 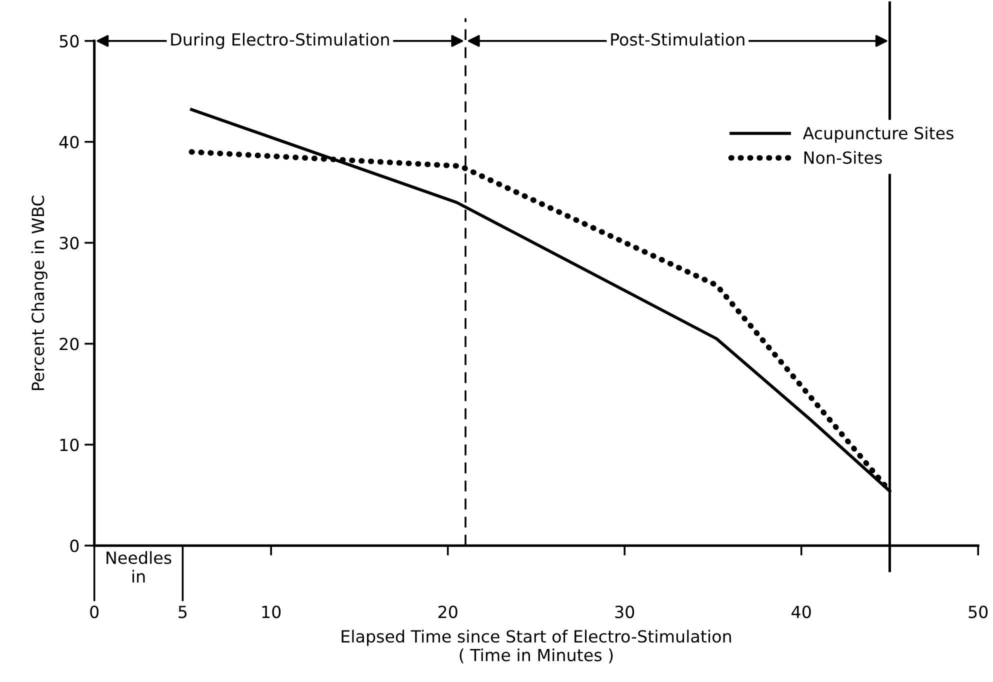 I want to click on legend-label: Acupuncture Sites, so click(x=878, y=134).